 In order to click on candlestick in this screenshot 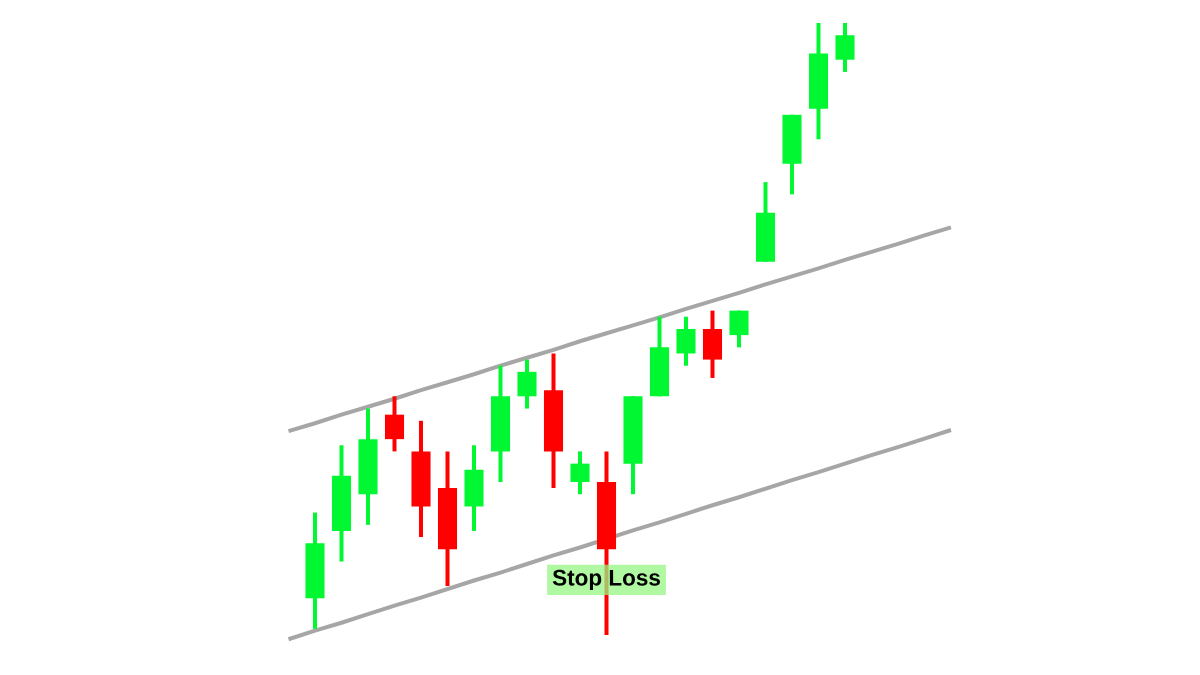, I will do `click(580, 473)`.